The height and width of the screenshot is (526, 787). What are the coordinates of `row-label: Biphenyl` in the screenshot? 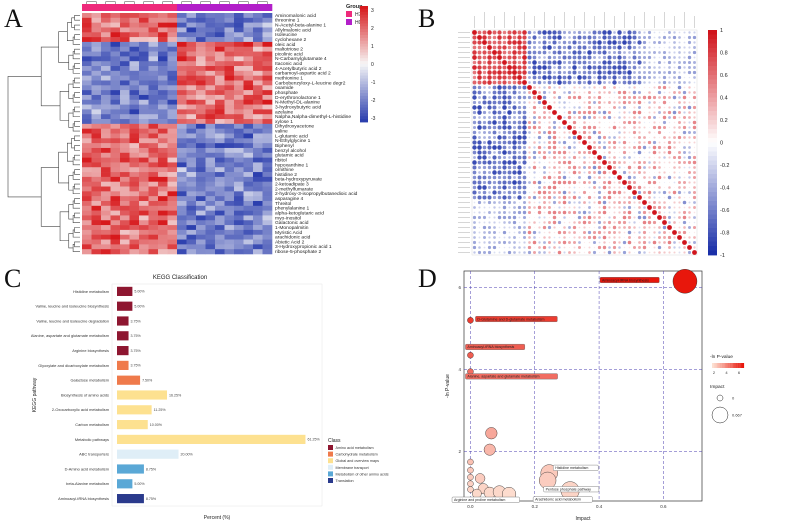 It's located at (284, 146).